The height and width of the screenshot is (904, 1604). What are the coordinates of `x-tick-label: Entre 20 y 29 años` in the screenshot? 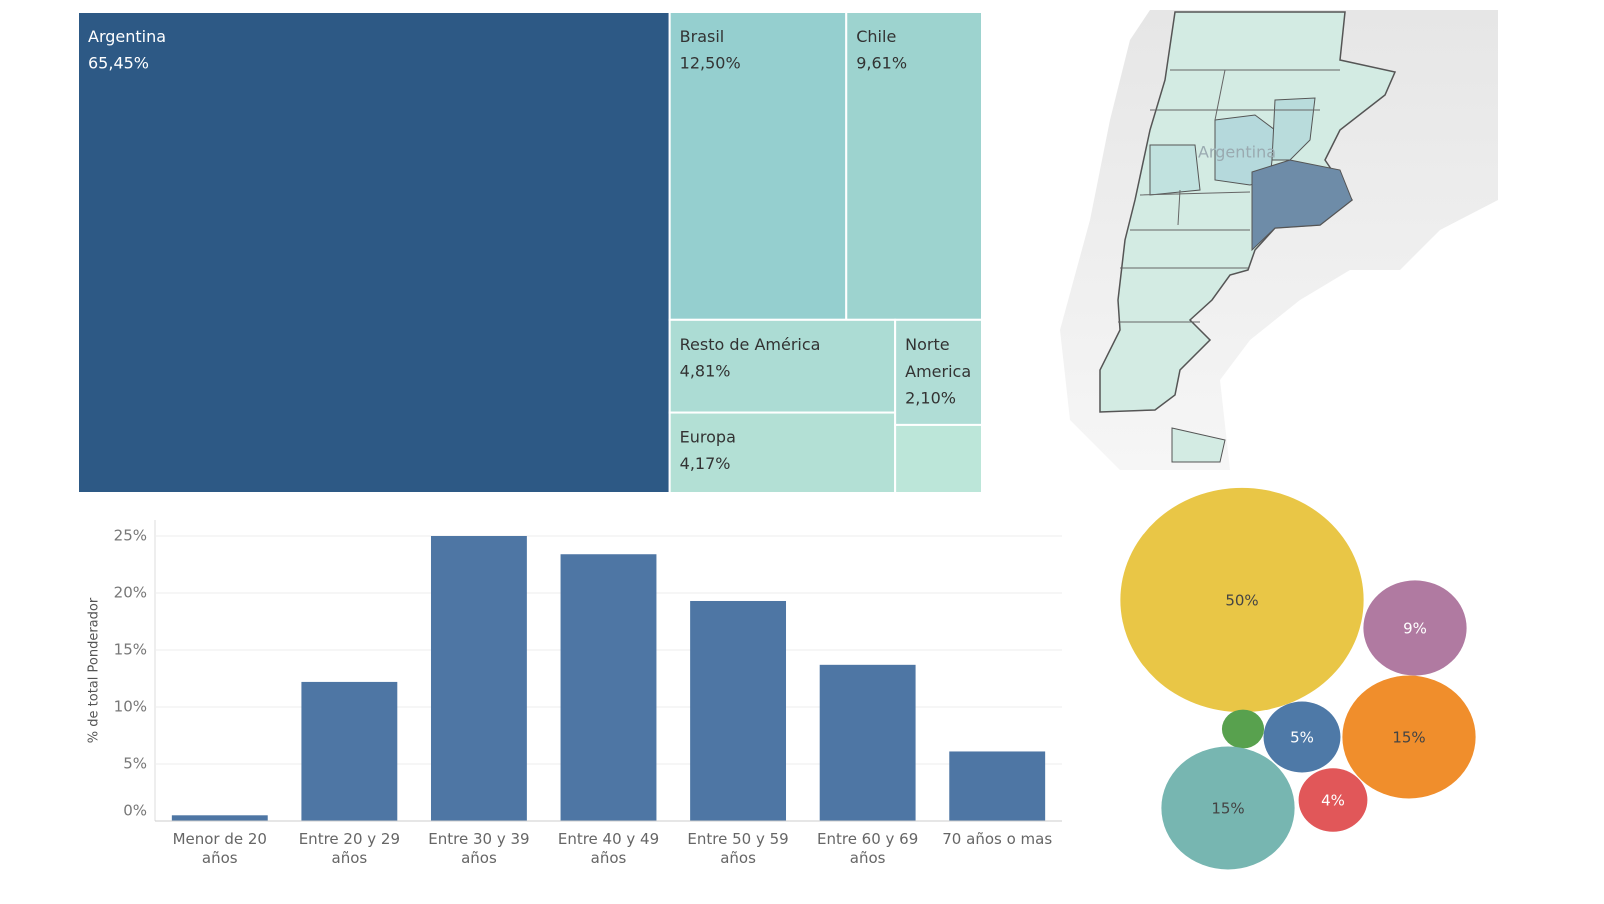 It's located at (349, 848).